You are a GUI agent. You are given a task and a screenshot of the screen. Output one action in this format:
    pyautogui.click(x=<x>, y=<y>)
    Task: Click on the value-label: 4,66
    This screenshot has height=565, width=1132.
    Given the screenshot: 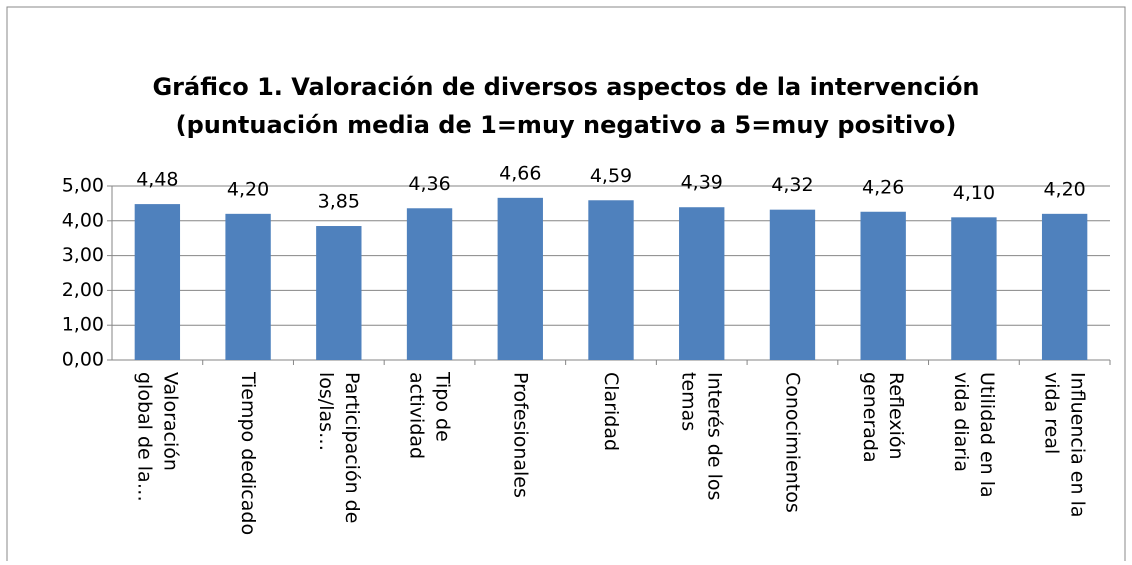 What is the action you would take?
    pyautogui.click(x=520, y=173)
    